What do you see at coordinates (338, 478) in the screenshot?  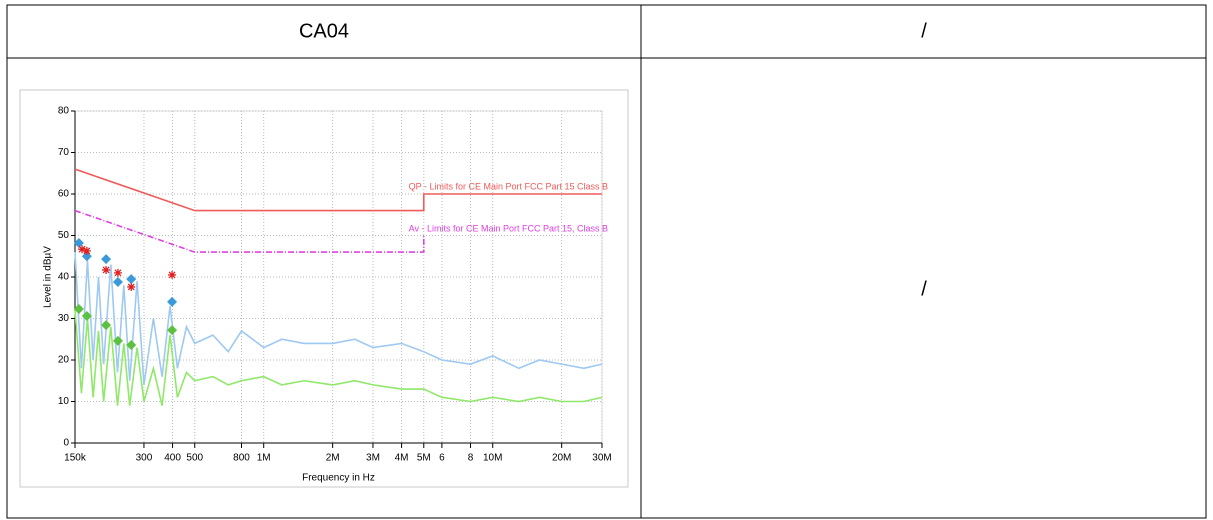 I see `x-axis-label: Frequency in Hz` at bounding box center [338, 478].